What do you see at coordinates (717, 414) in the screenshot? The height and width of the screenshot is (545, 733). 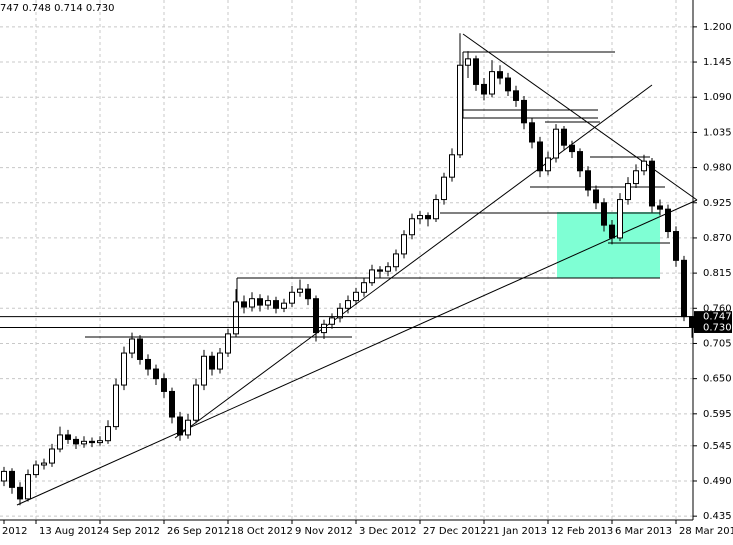 I see `y-tick-label: 0.595` at bounding box center [717, 414].